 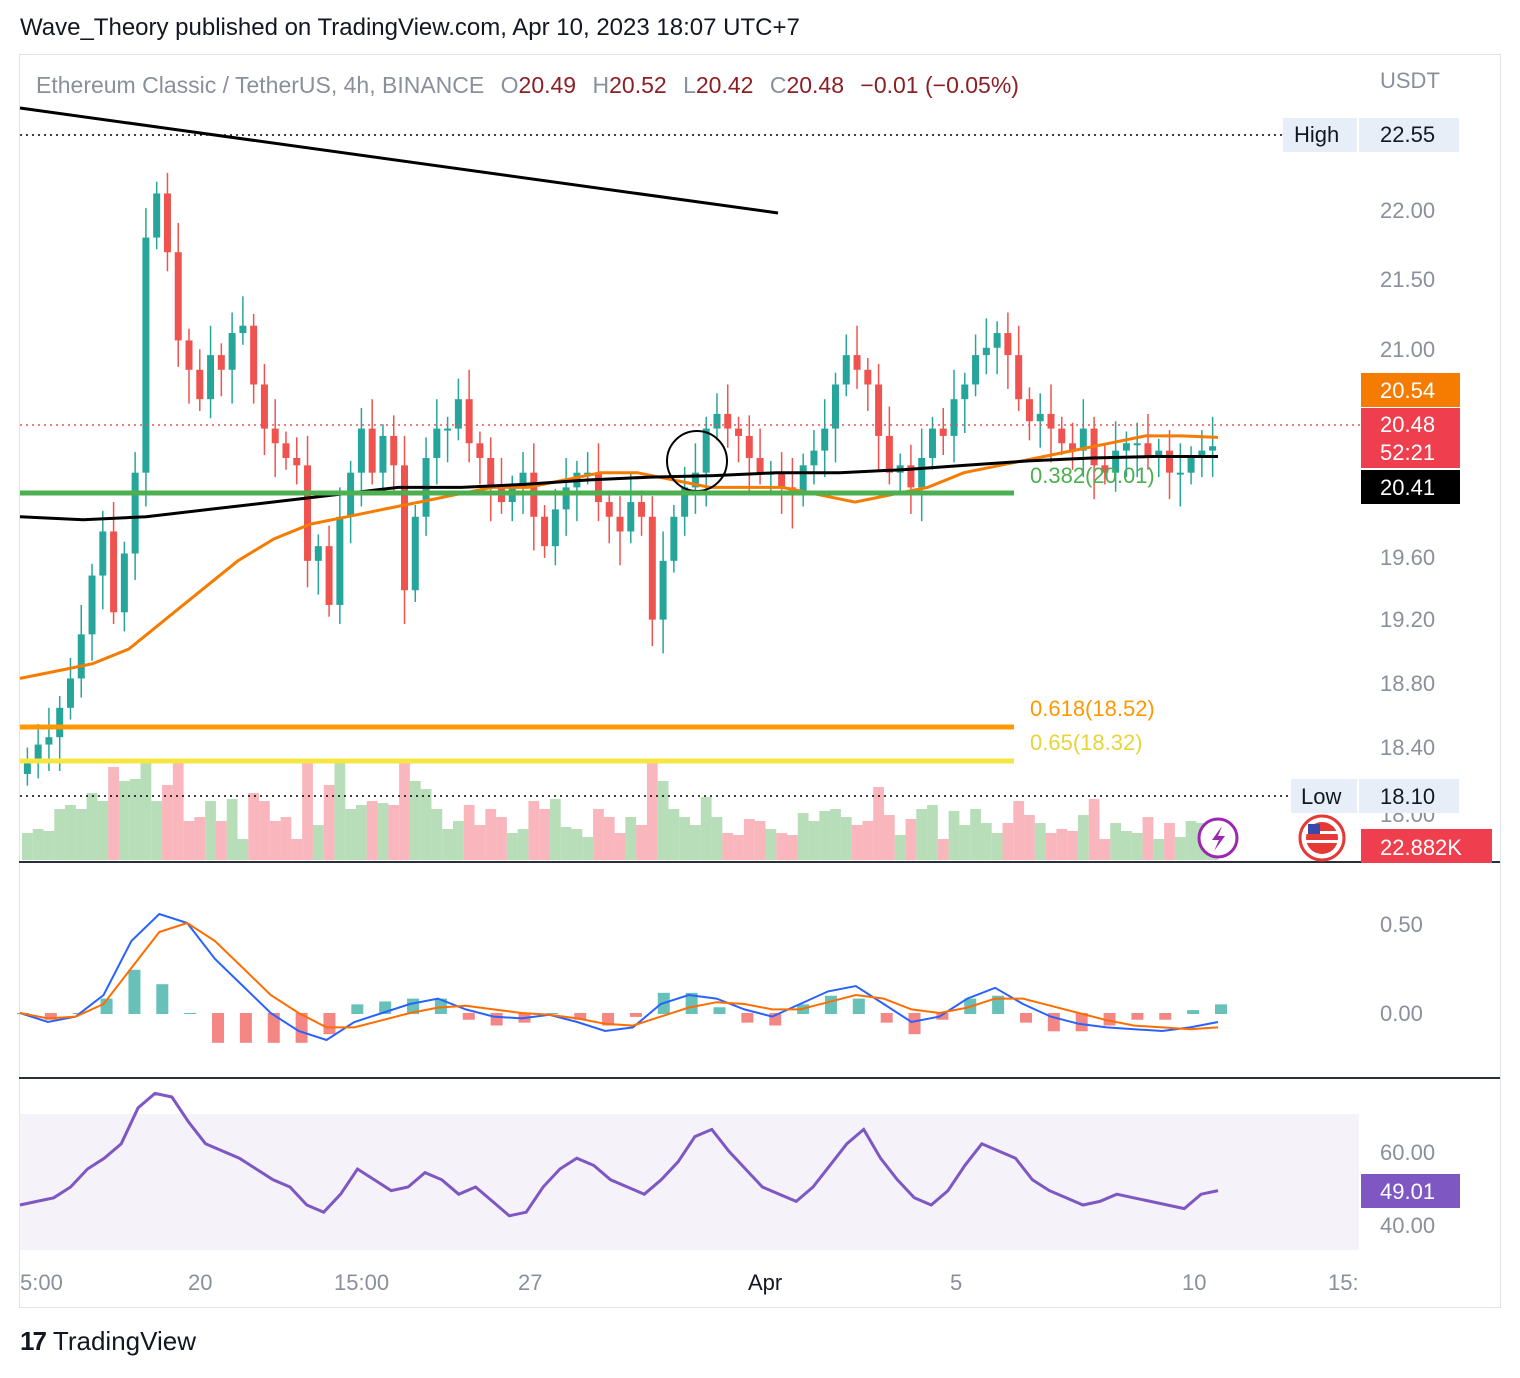 I want to click on high-value-badge, so click(x=1409, y=135).